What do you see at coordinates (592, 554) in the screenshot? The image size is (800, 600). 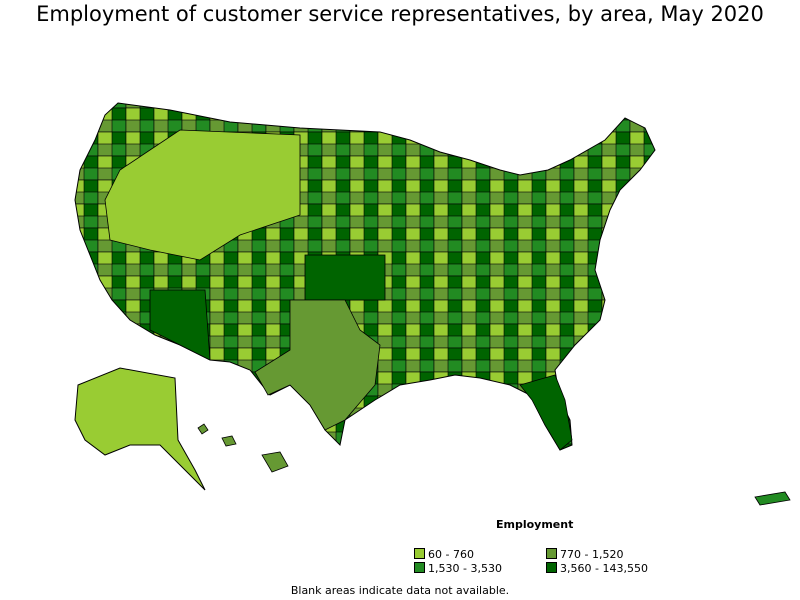 I see `legend-label-2: 770 - 1,520` at bounding box center [592, 554].